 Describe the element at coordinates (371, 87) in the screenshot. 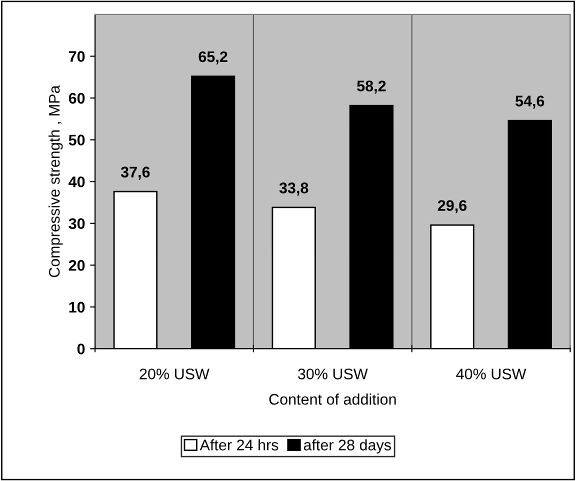

I see `data-label: 58,2` at that location.